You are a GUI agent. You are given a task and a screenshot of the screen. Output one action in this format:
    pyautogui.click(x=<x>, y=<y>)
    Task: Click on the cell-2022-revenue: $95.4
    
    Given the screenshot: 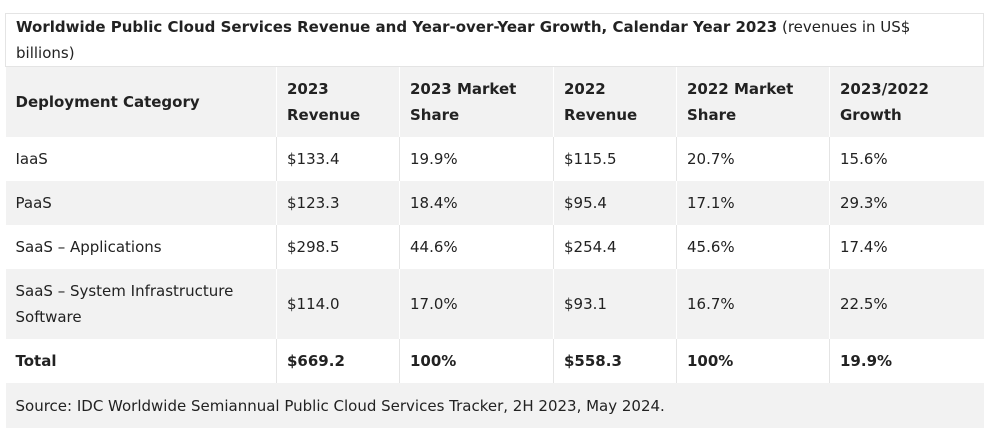 What is the action you would take?
    pyautogui.click(x=615, y=203)
    